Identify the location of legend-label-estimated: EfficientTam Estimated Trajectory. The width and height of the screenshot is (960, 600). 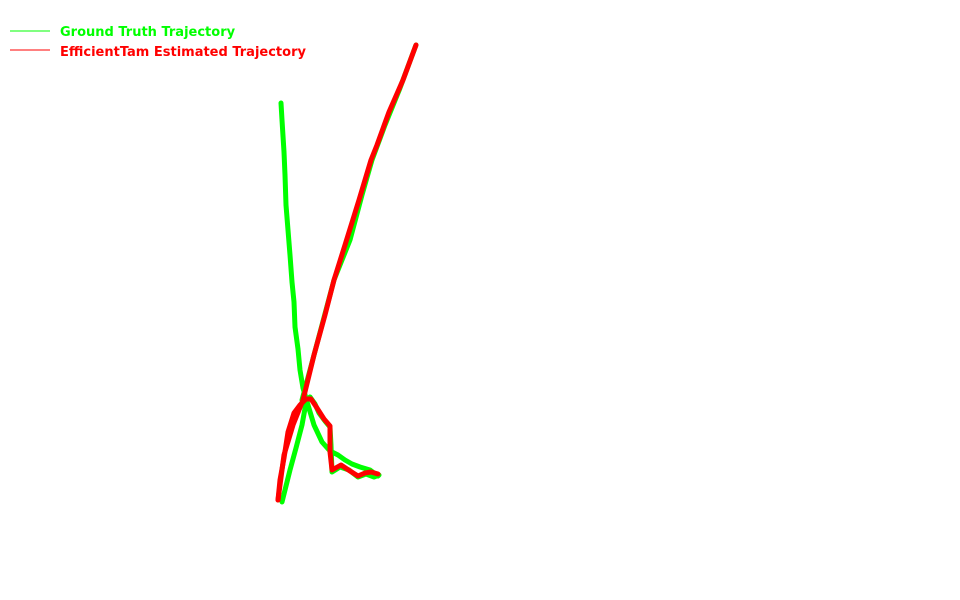
(183, 52).